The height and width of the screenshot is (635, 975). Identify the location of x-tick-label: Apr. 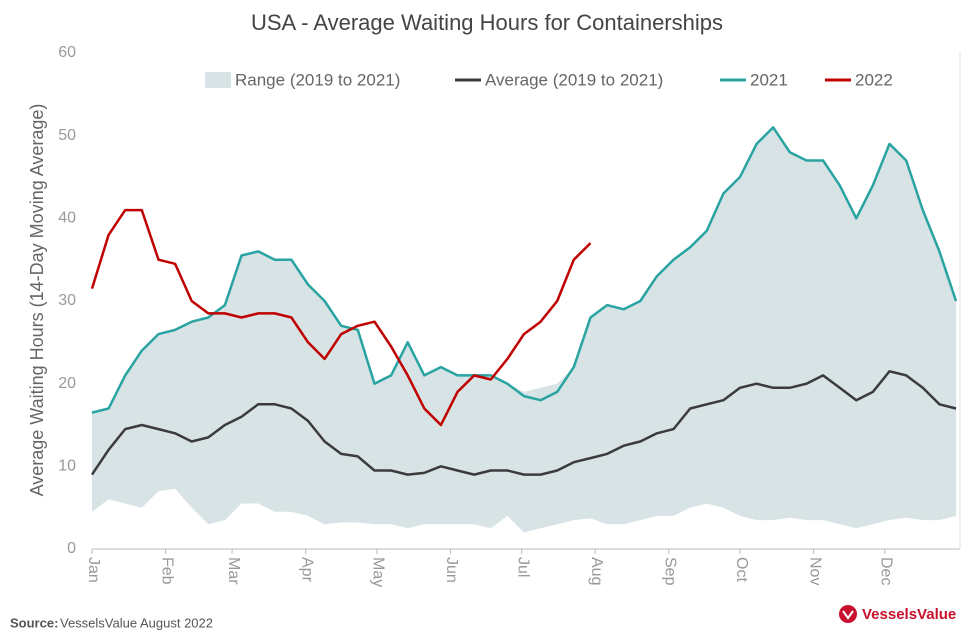
(306, 570).